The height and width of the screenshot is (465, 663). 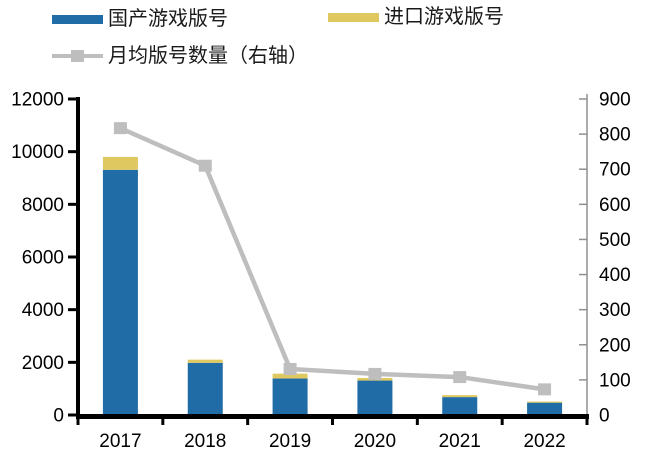 I want to click on x-axis-label-2022: 2022, so click(x=544, y=441).